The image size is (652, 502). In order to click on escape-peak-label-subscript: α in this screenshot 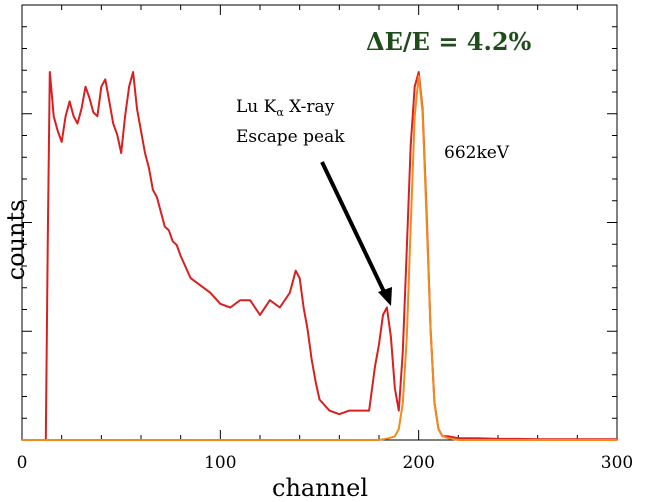, I will do `click(280, 112)`.